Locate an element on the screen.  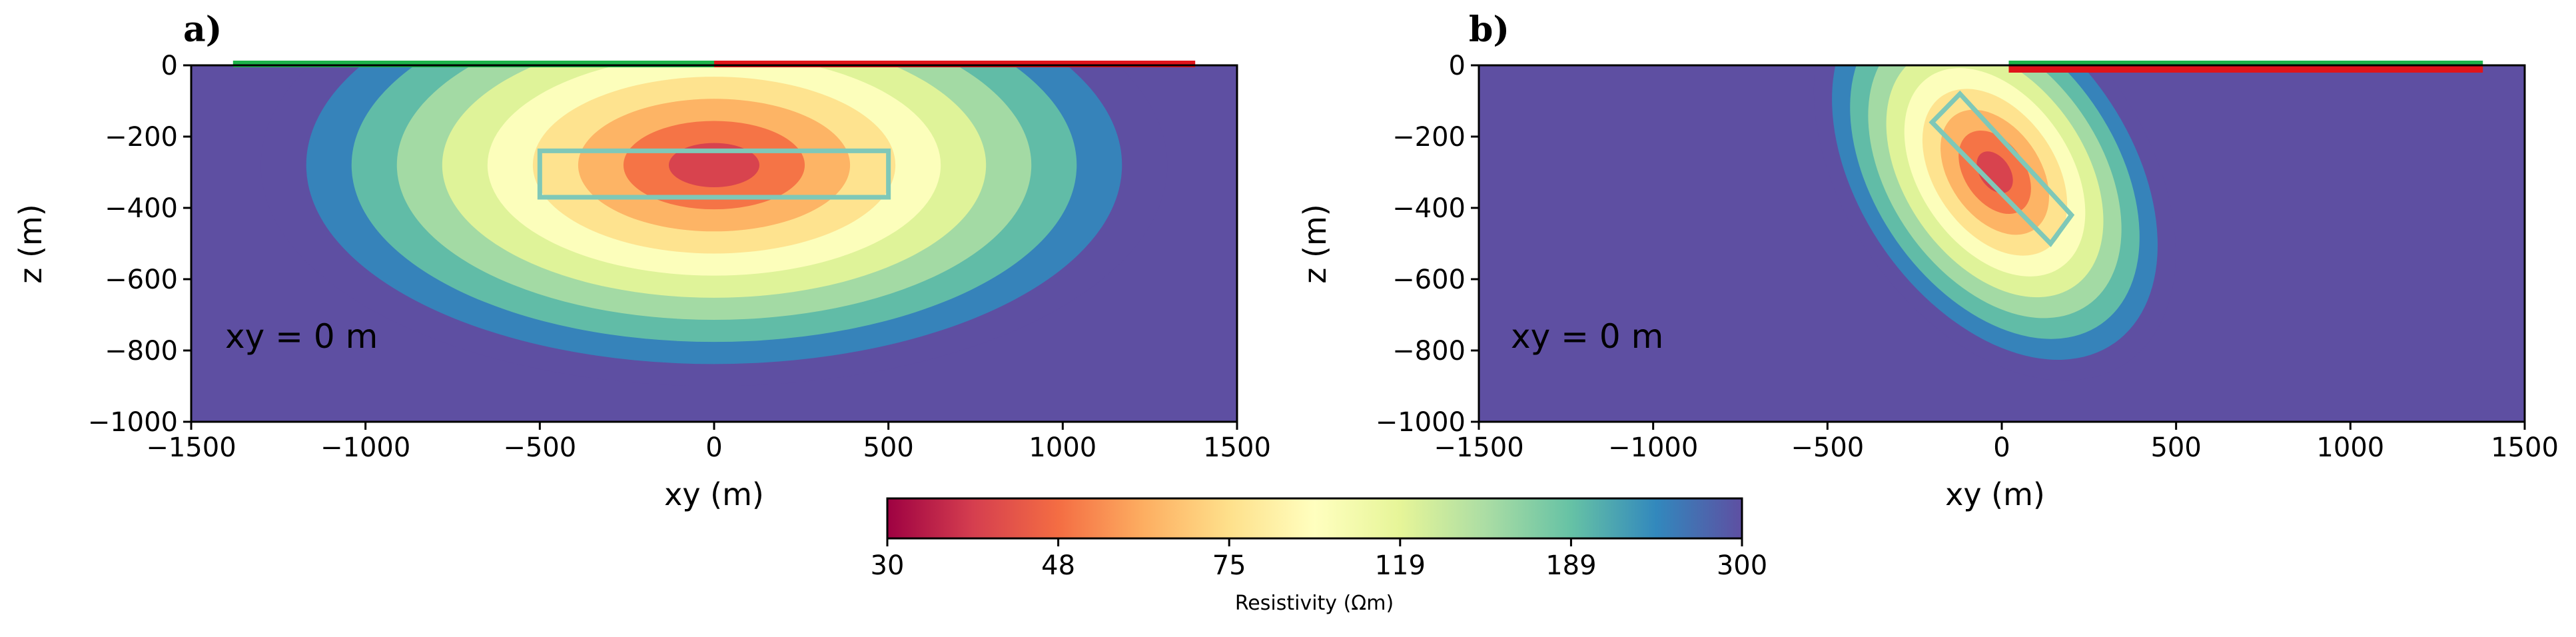
x-axis-label-a: xy (m) is located at coordinates (714, 494).